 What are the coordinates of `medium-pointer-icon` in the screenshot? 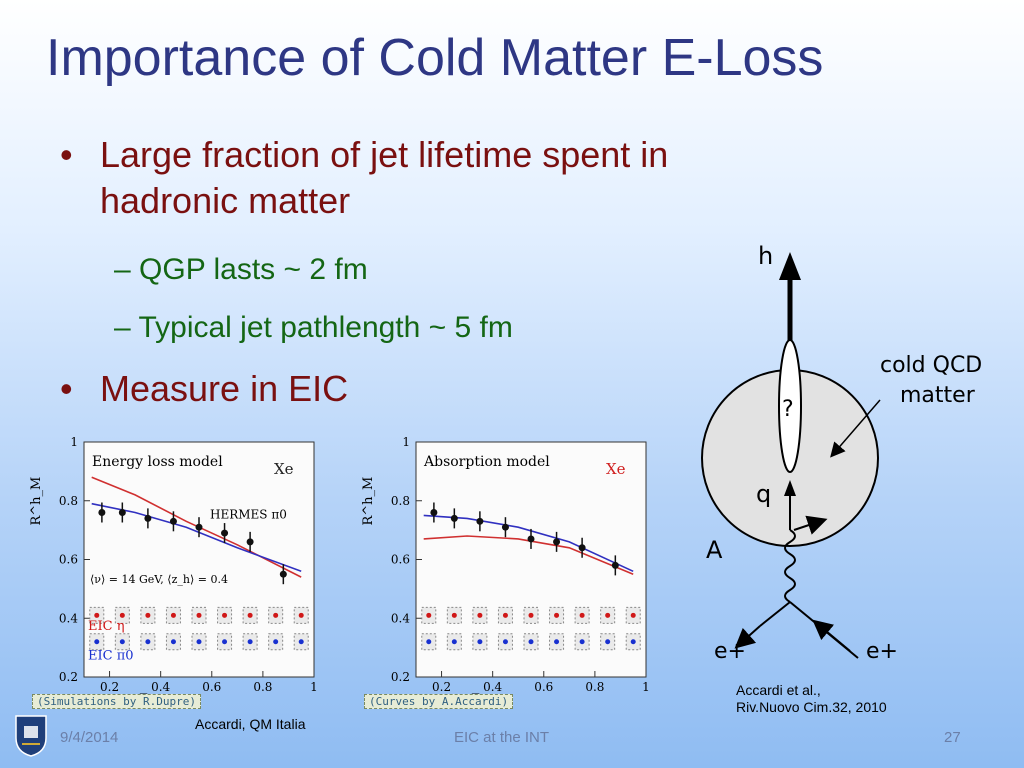 It's located at (855, 428).